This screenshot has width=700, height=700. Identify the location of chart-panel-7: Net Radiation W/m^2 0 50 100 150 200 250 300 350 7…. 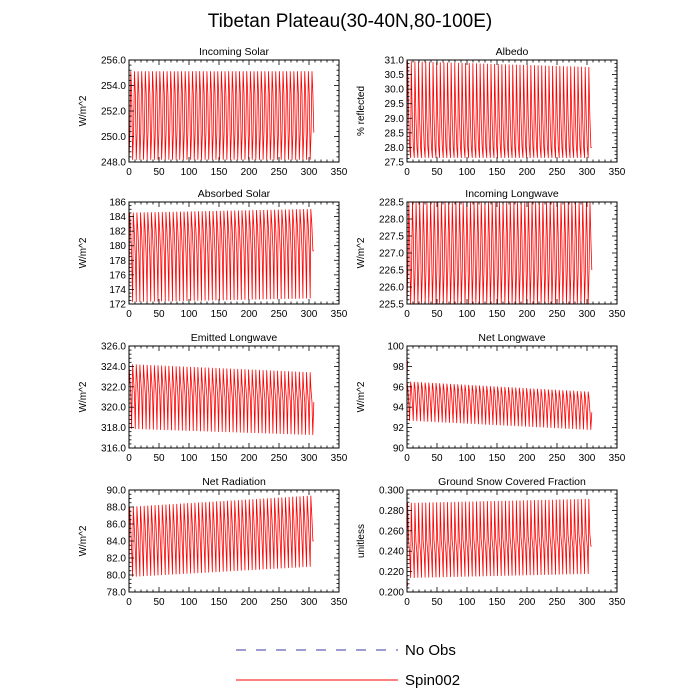
(213, 542).